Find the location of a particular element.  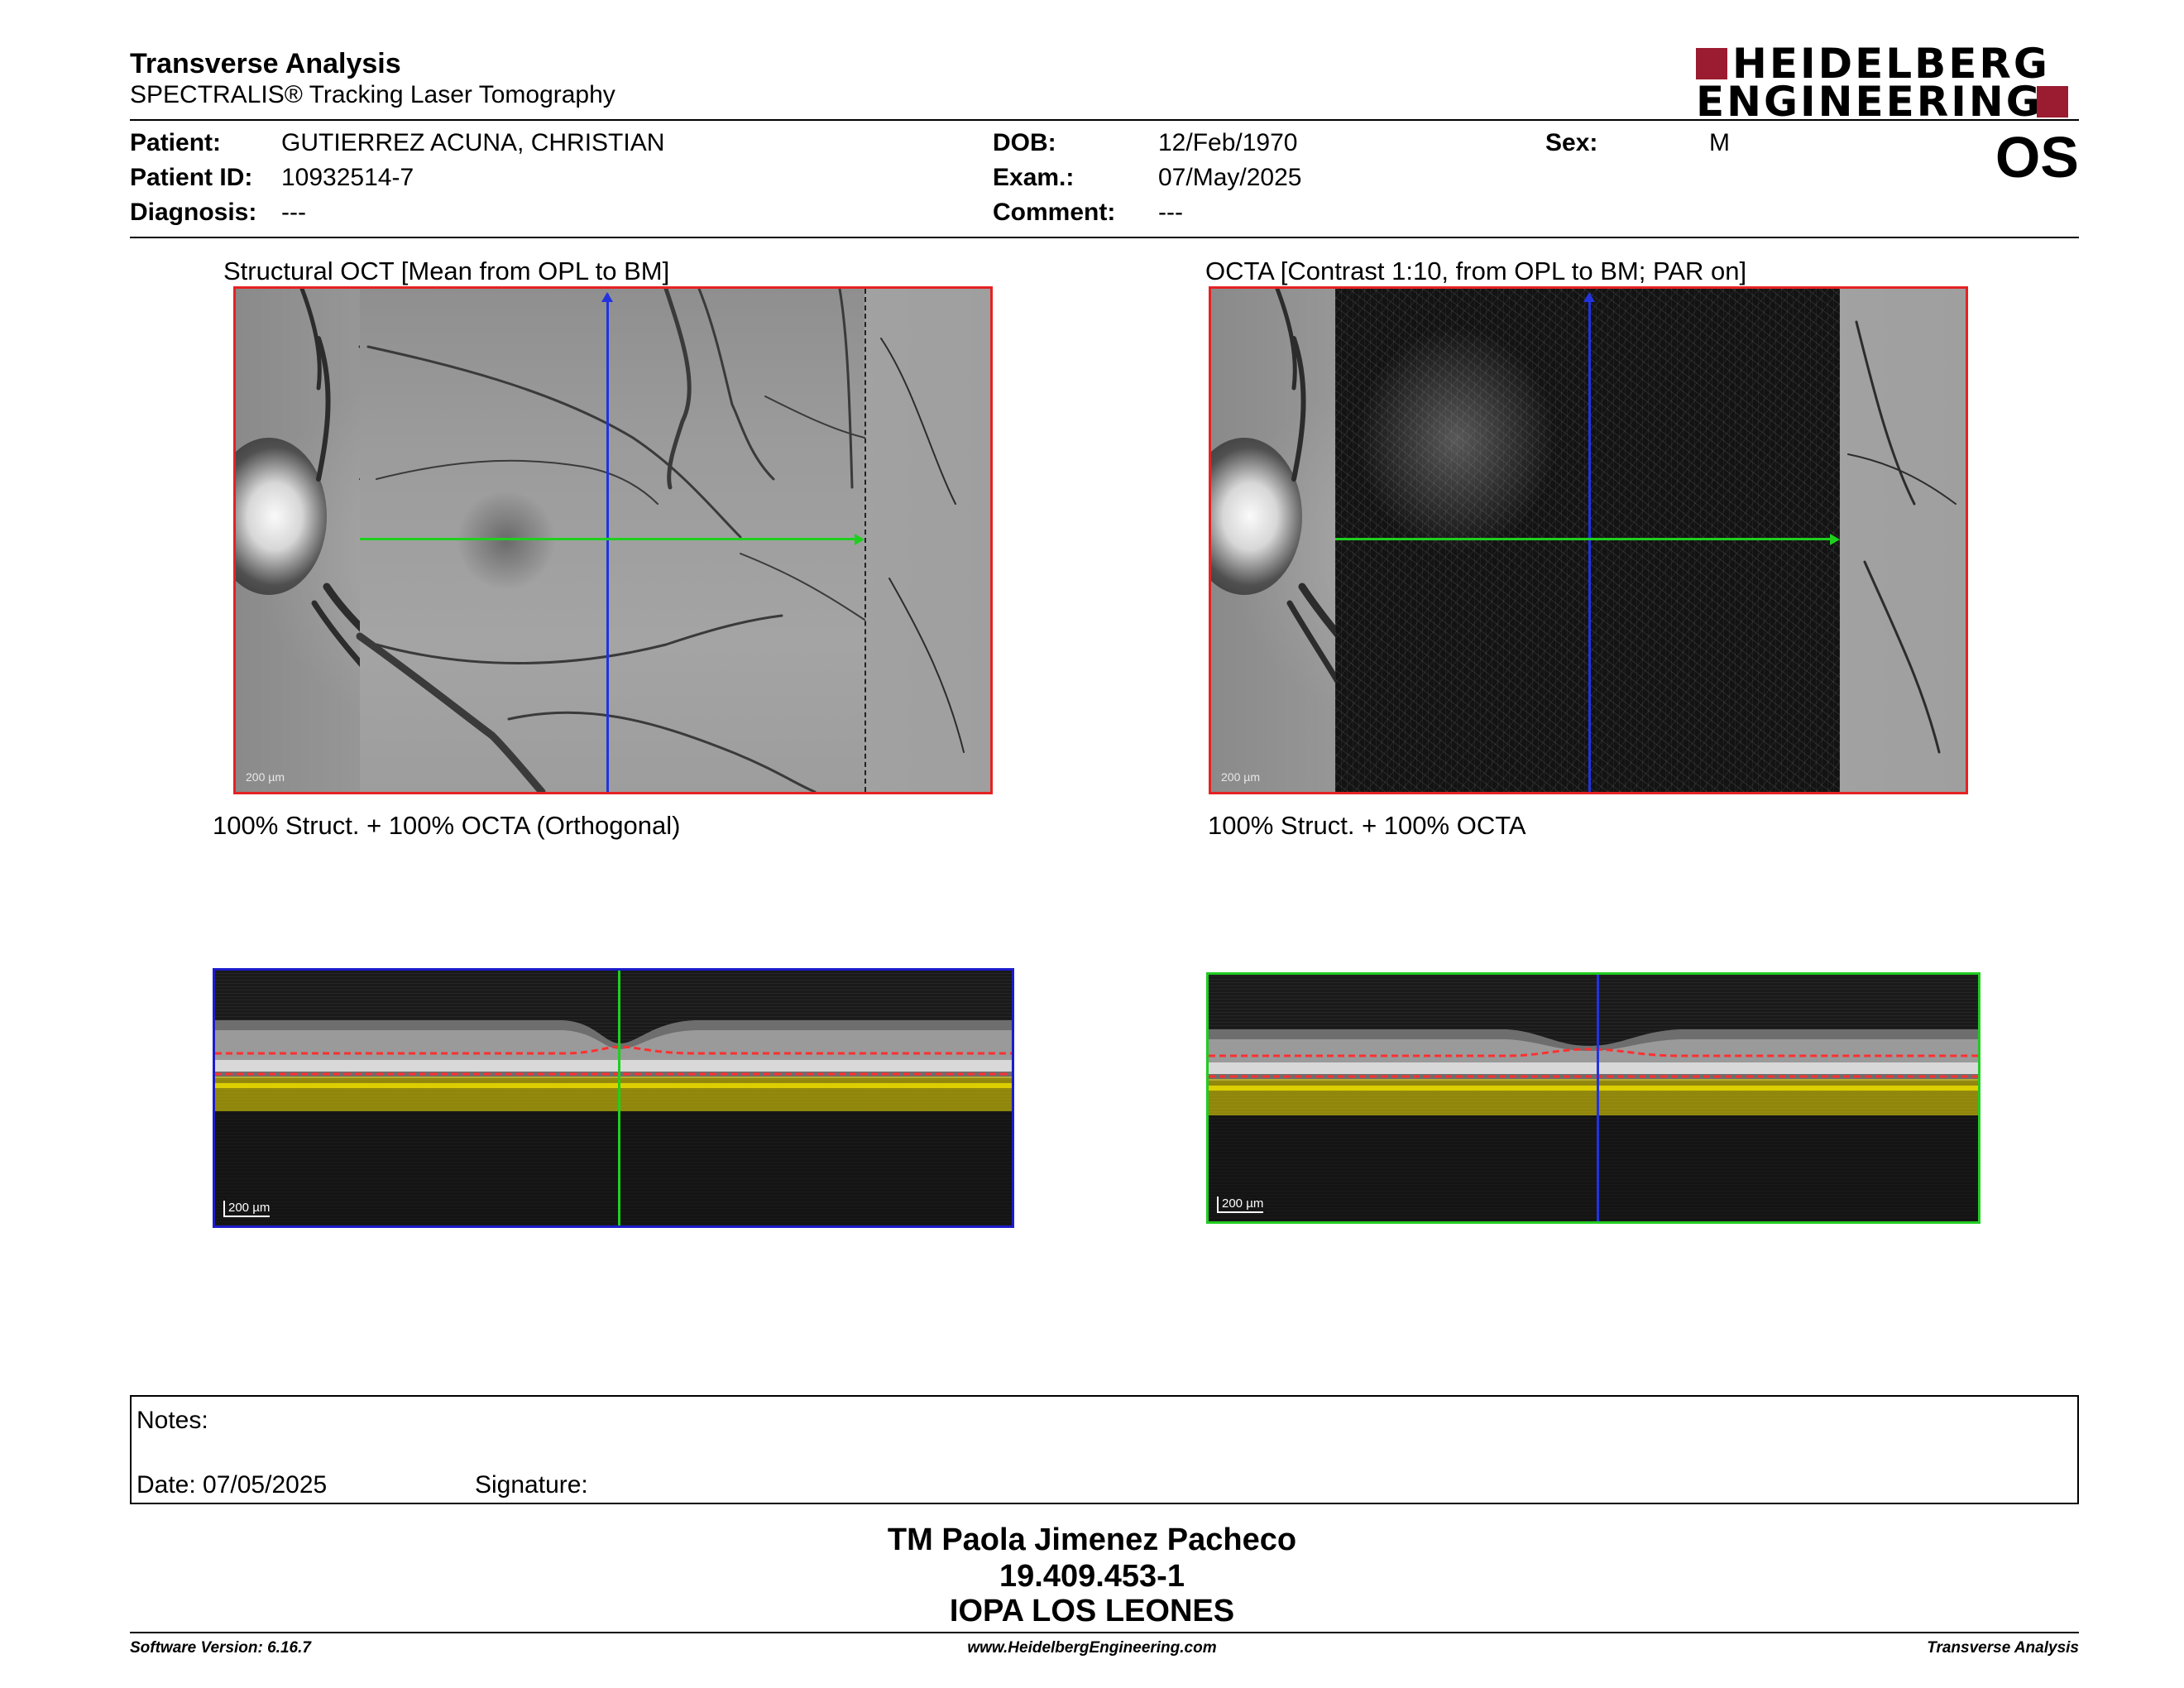

notes-label: Notes: is located at coordinates (172, 1420).